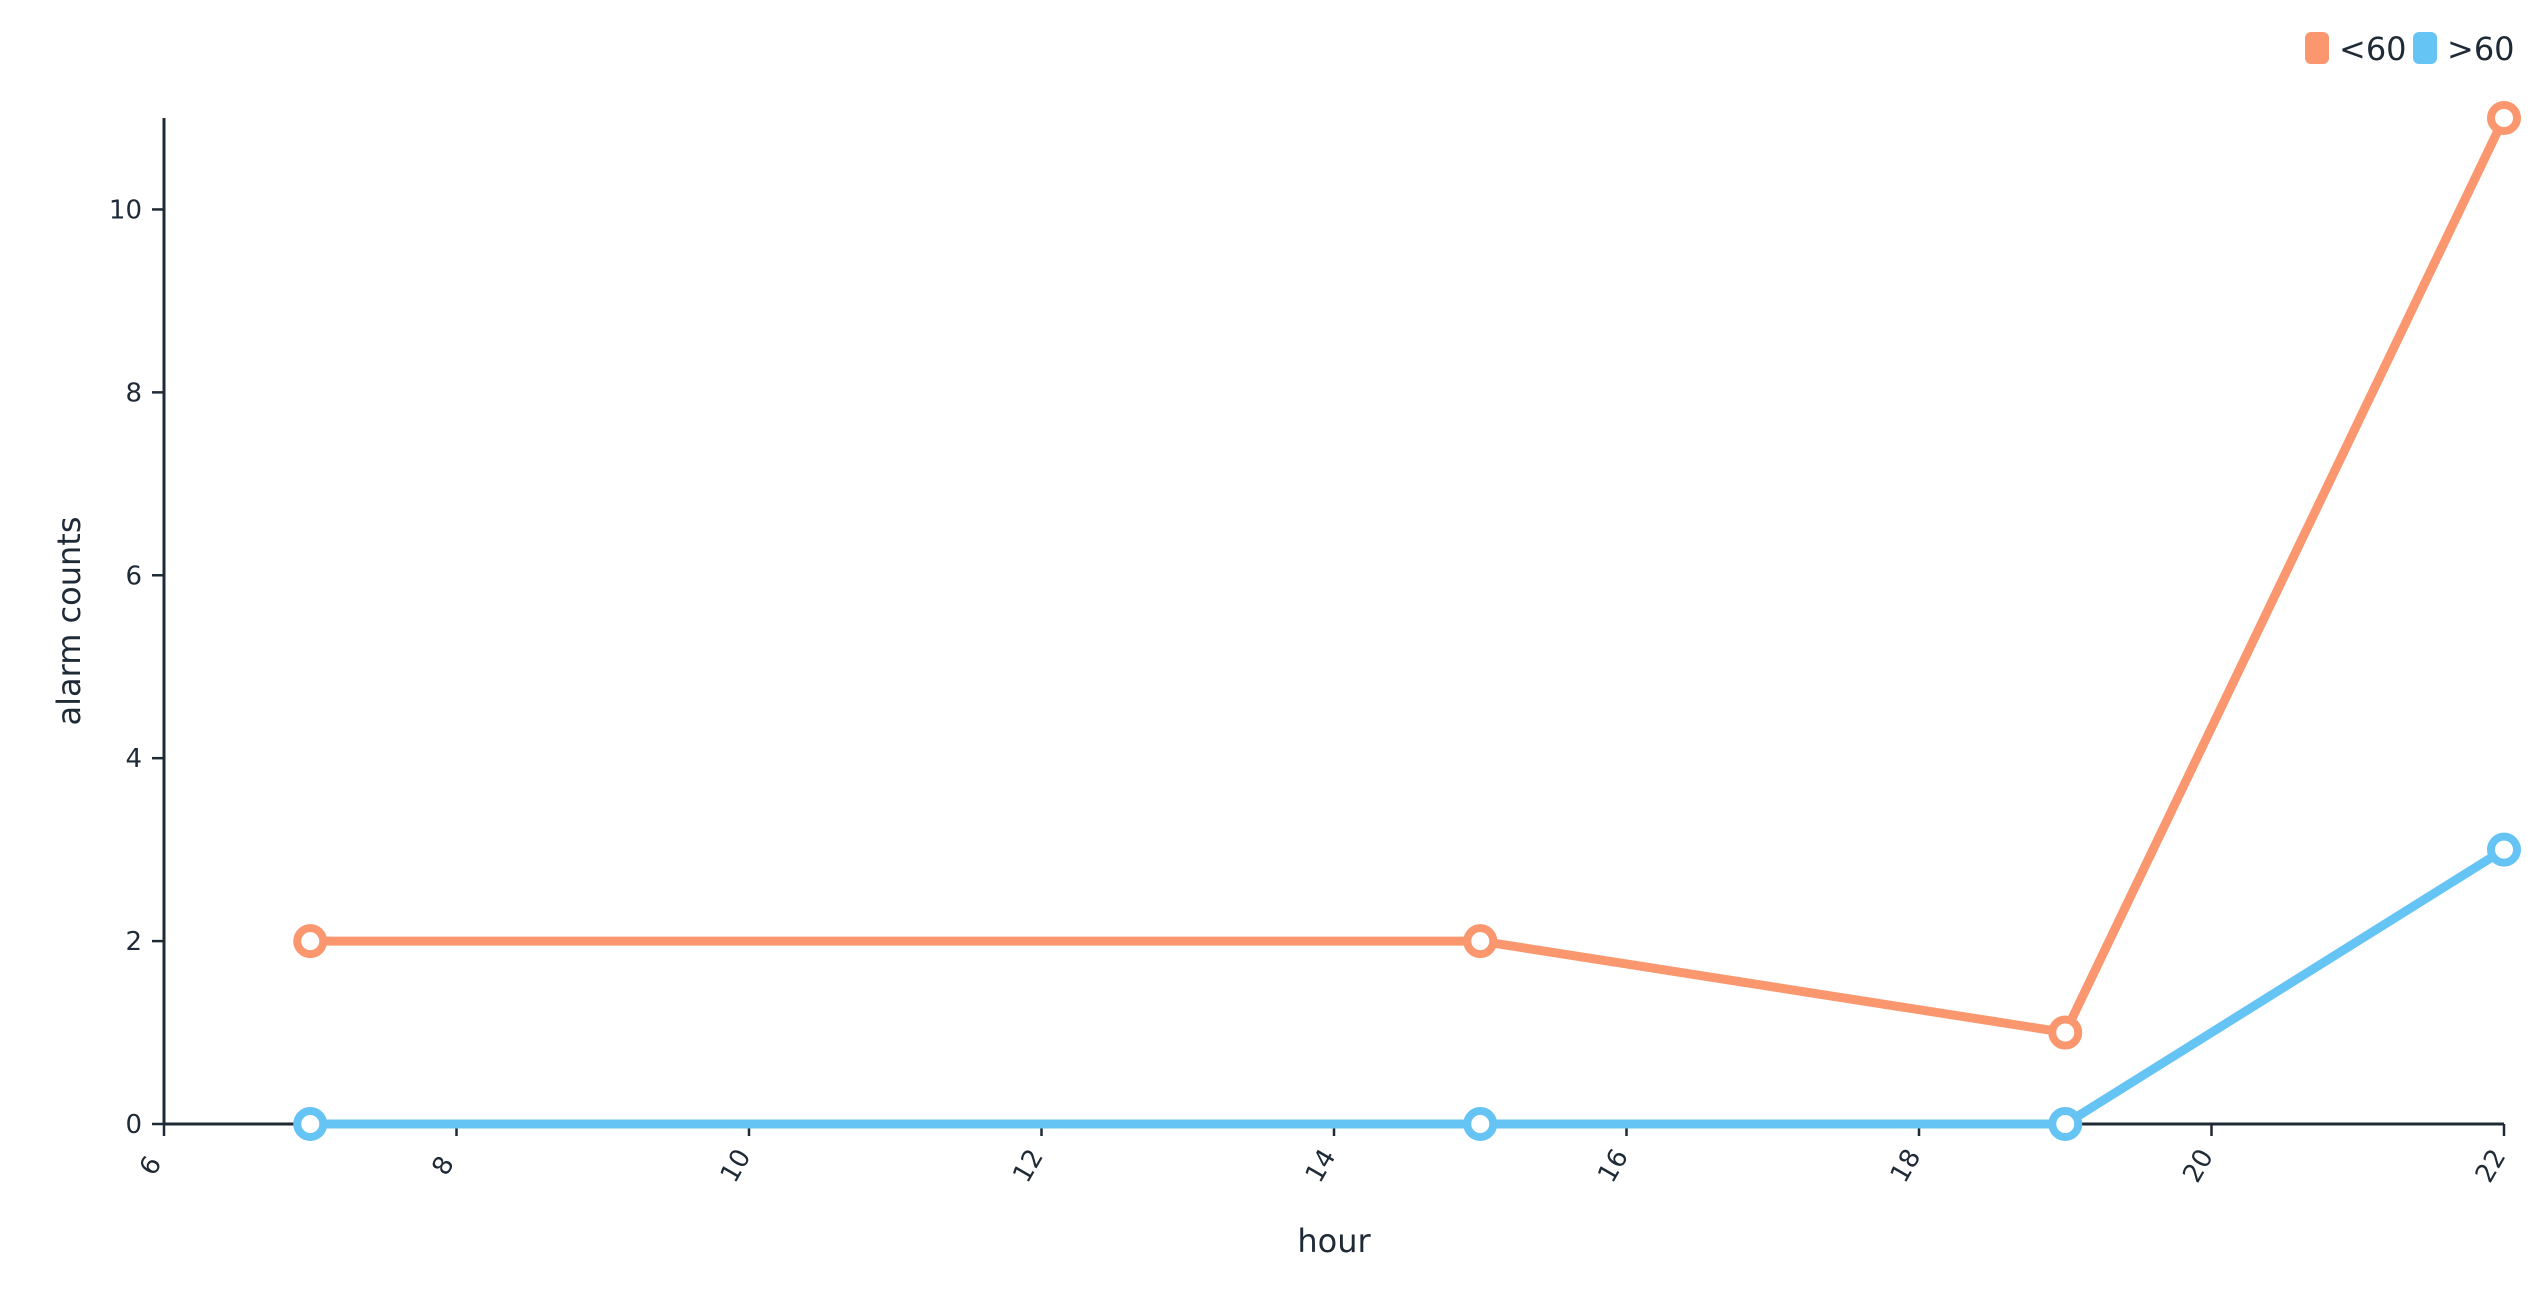  I want to click on legend: <60 >60, so click(2410, 49).